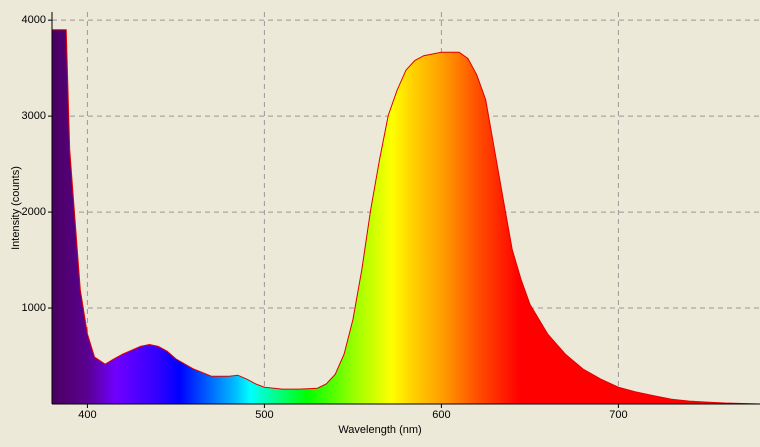 Image resolution: width=760 pixels, height=447 pixels. What do you see at coordinates (16, 208) in the screenshot?
I see `y-axis-label: Intensity (counts)` at bounding box center [16, 208].